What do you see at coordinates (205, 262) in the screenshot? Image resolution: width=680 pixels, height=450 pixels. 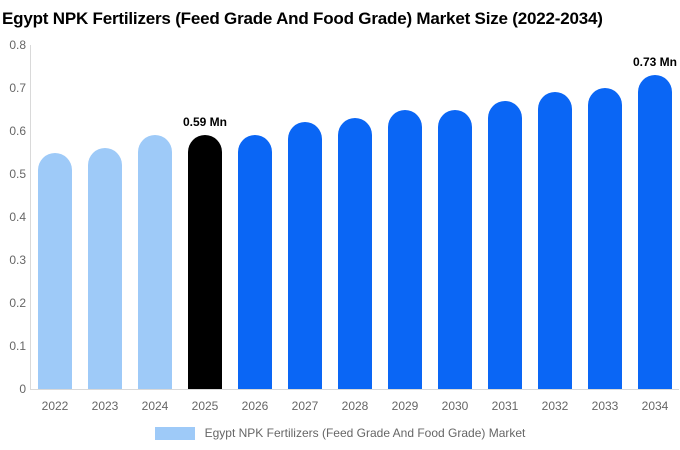 I see `bar-2025` at bounding box center [205, 262].